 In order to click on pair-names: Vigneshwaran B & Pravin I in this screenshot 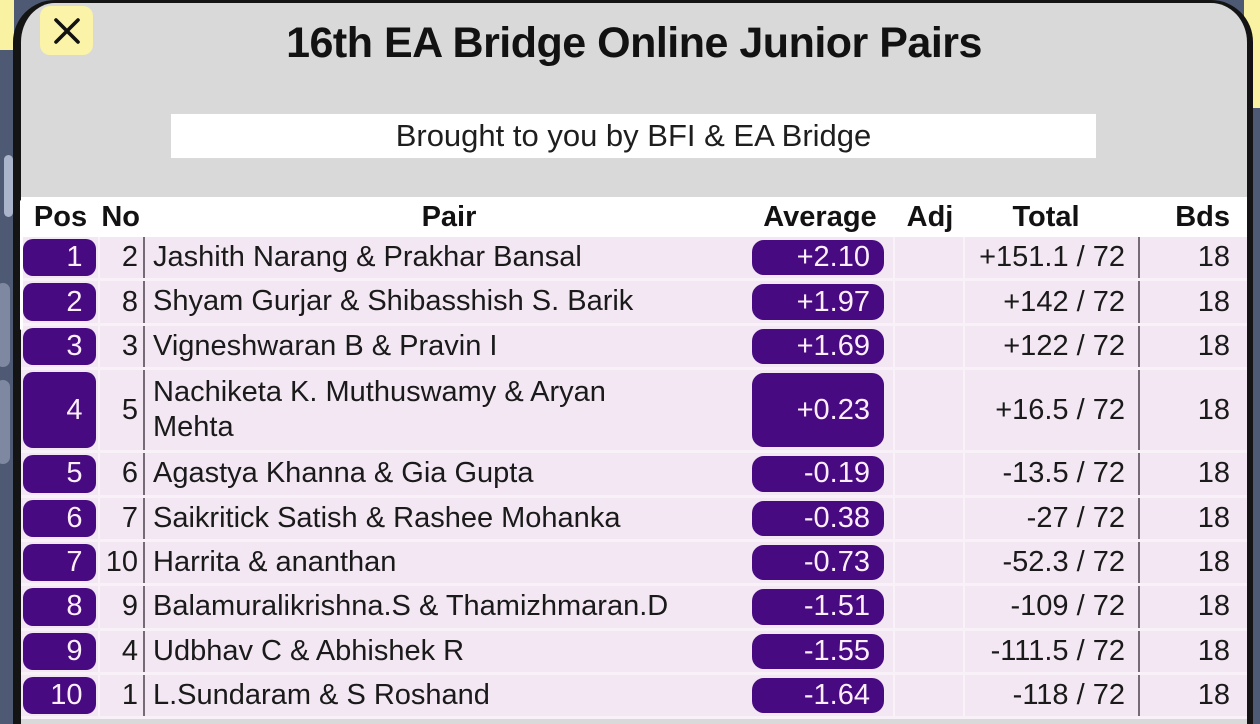, I will do `click(325, 345)`.